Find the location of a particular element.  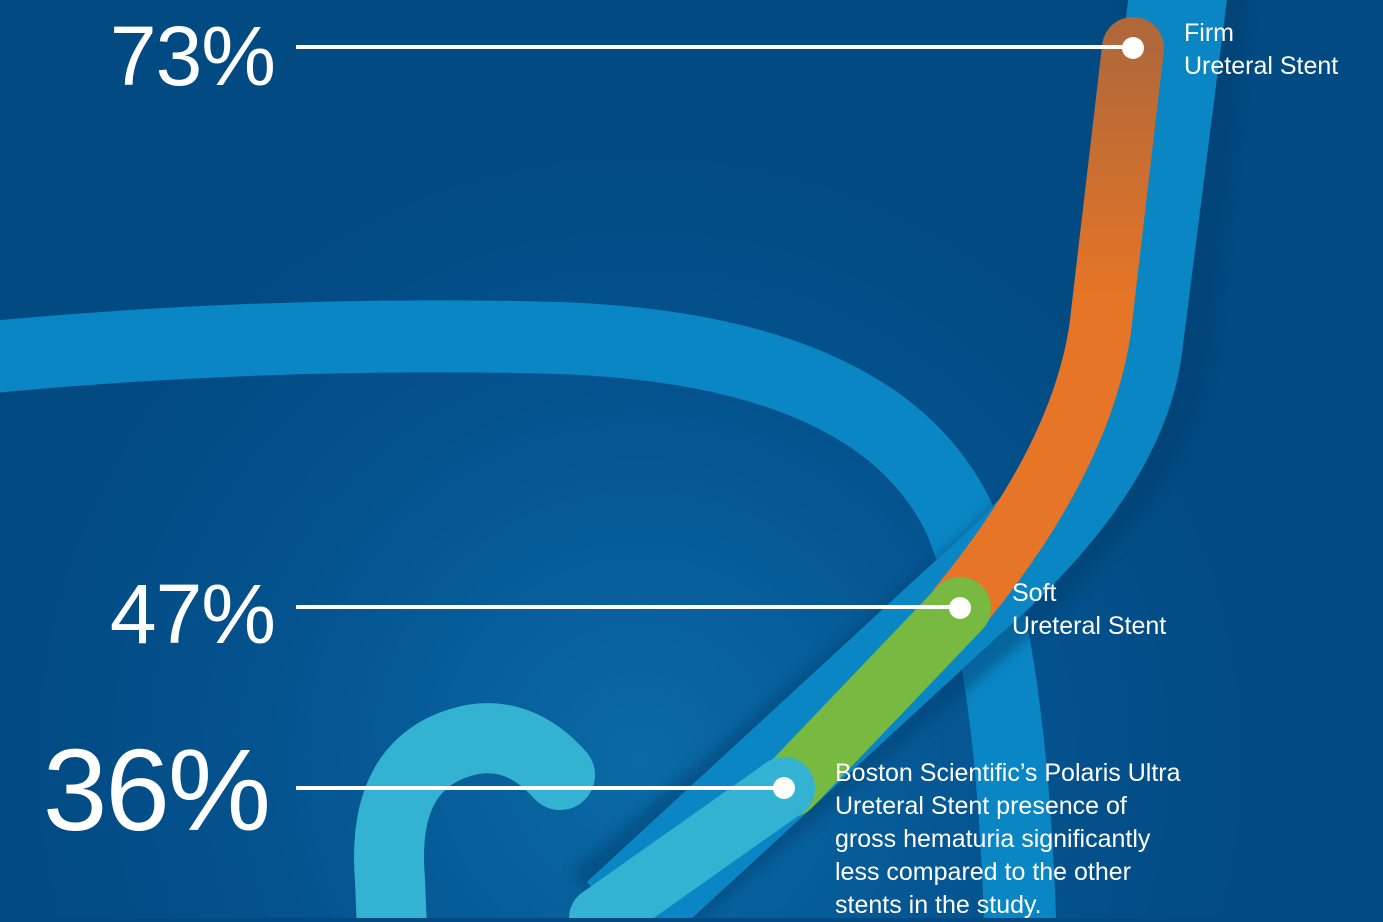

soft-label-line: Ureteral Stent is located at coordinates (1089, 626).